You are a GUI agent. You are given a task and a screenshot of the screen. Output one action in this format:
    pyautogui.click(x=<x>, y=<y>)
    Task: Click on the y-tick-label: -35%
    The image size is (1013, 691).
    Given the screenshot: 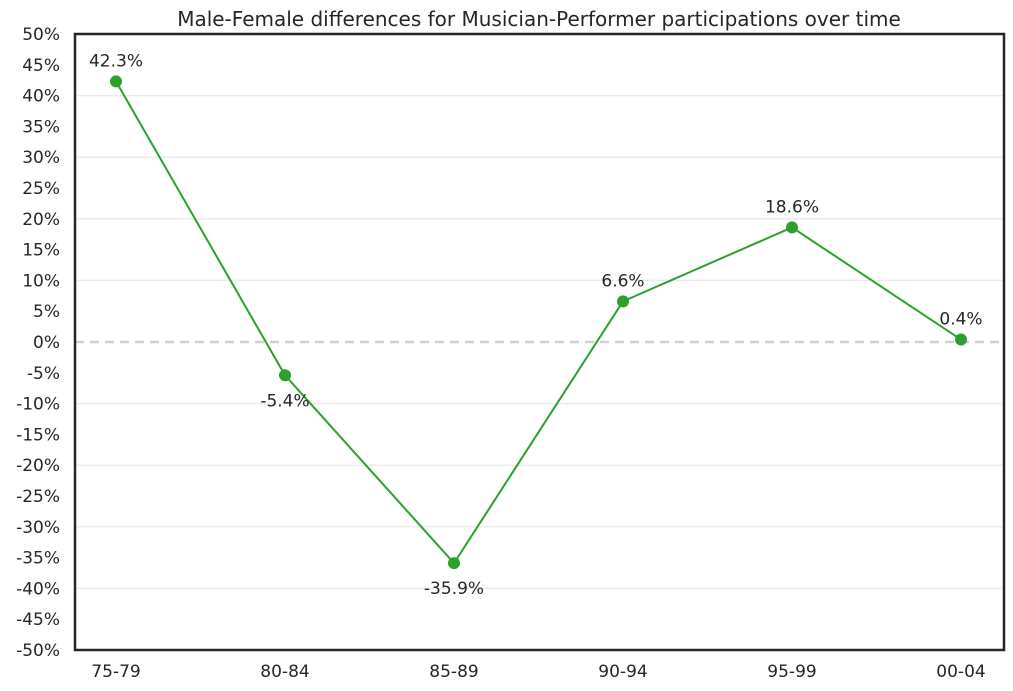 What is the action you would take?
    pyautogui.click(x=38, y=559)
    